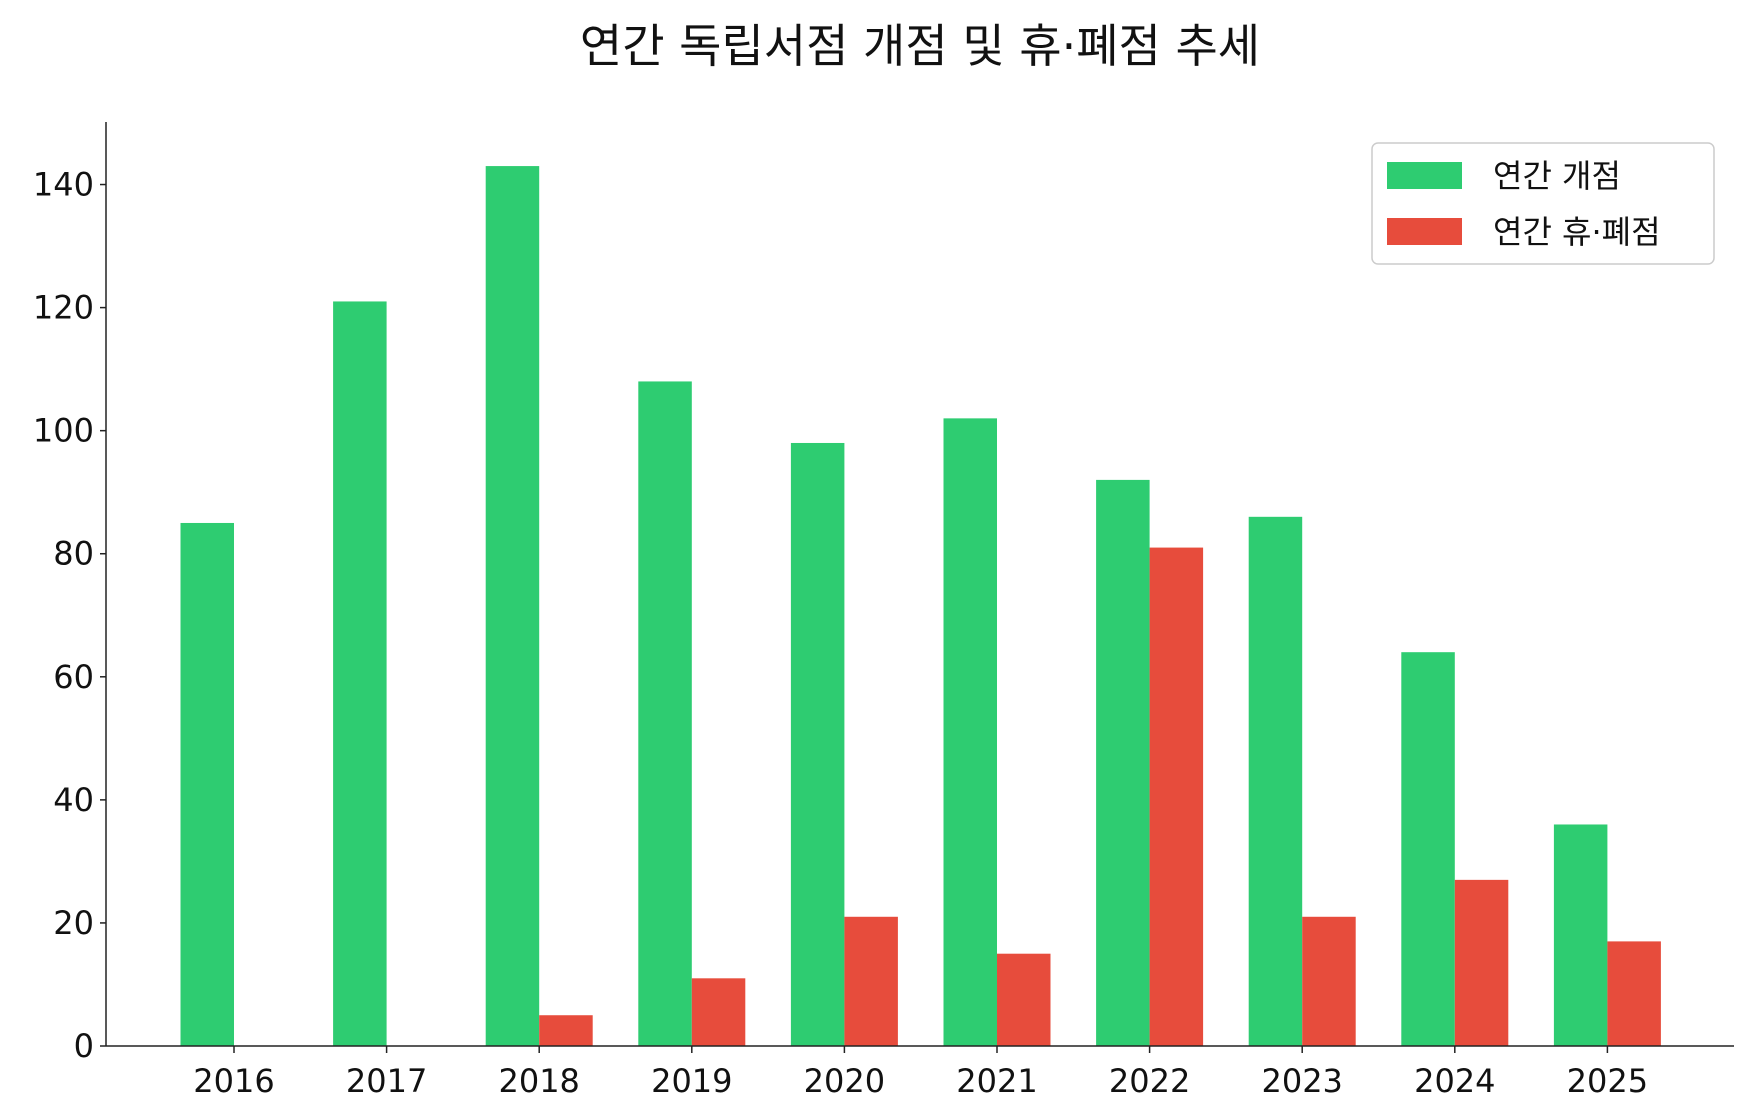  I want to click on open-bar-2023, so click(1275, 781).